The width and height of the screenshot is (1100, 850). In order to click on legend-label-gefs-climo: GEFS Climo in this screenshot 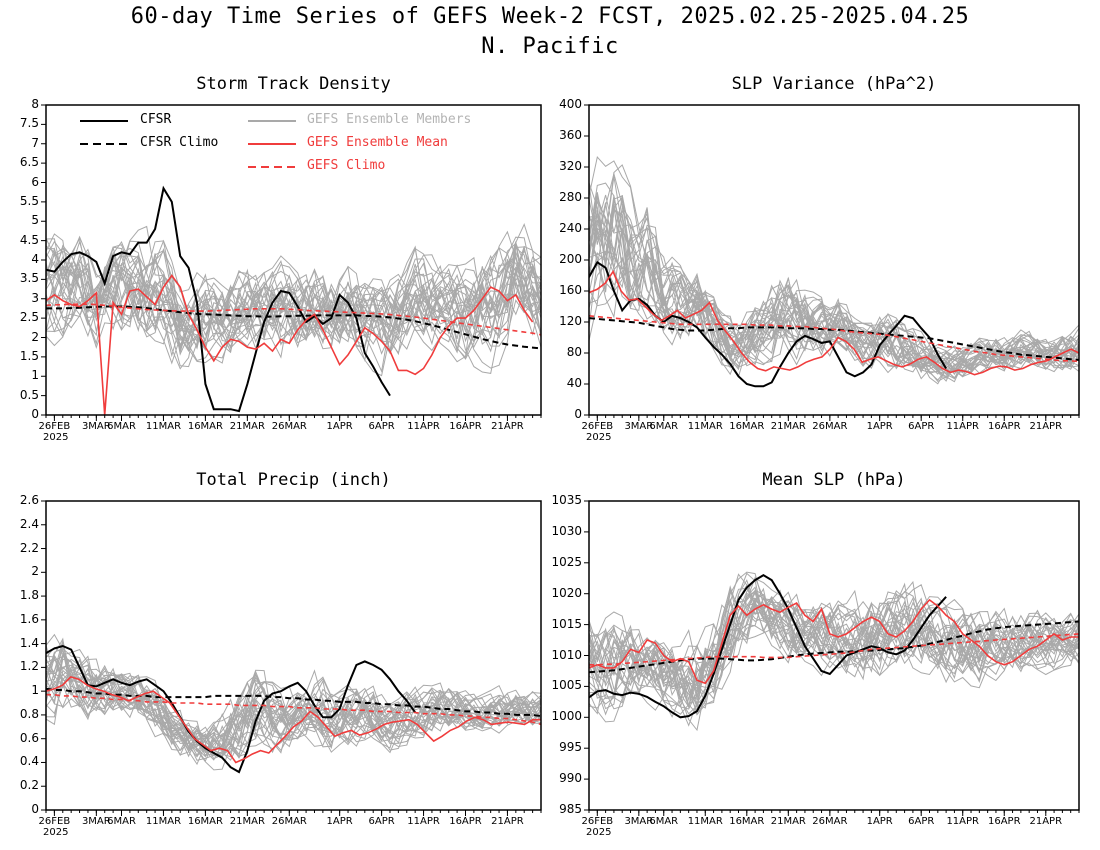, I will do `click(346, 165)`.